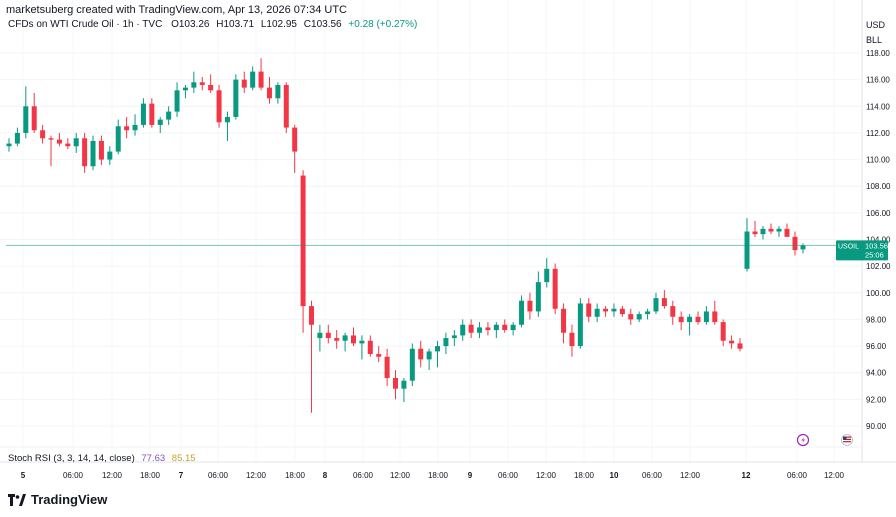  I want to click on tradingview-logo: TradingView, so click(57, 499).